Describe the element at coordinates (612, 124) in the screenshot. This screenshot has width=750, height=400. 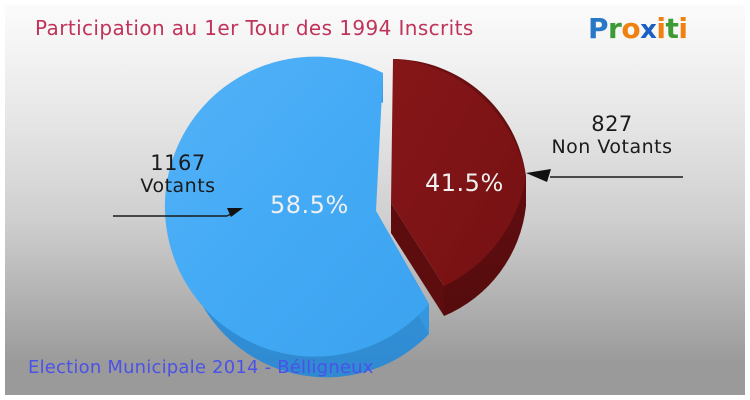
I see `callout-non-votants-value: 827` at that location.